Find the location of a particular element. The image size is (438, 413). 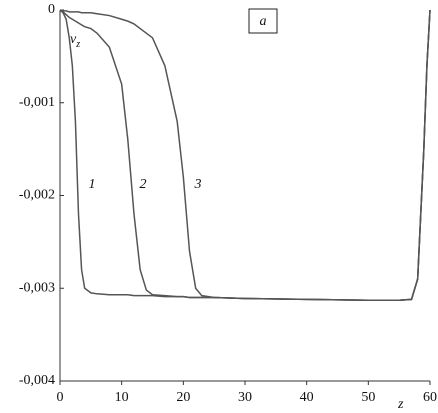

annotation-box is located at coordinates (263, 21).